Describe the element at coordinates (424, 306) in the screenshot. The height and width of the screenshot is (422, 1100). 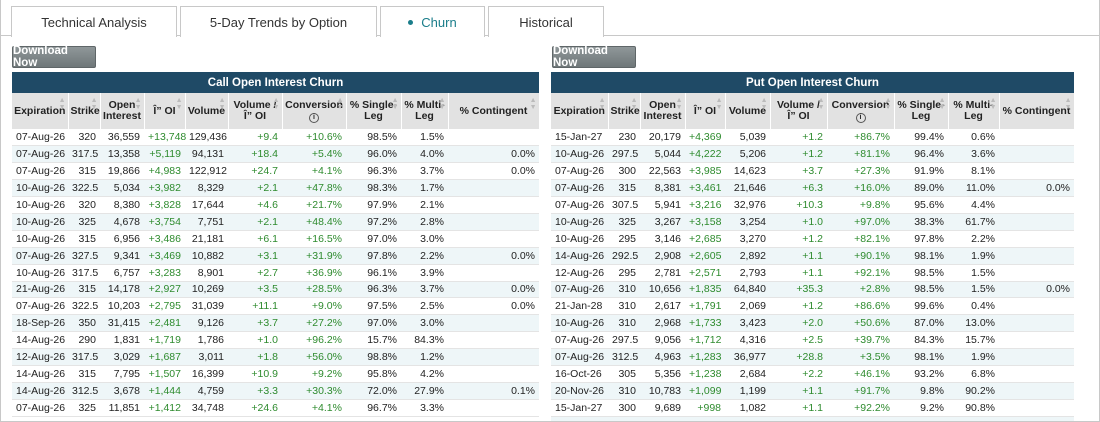
I see `table-cell: 2.5%` at that location.